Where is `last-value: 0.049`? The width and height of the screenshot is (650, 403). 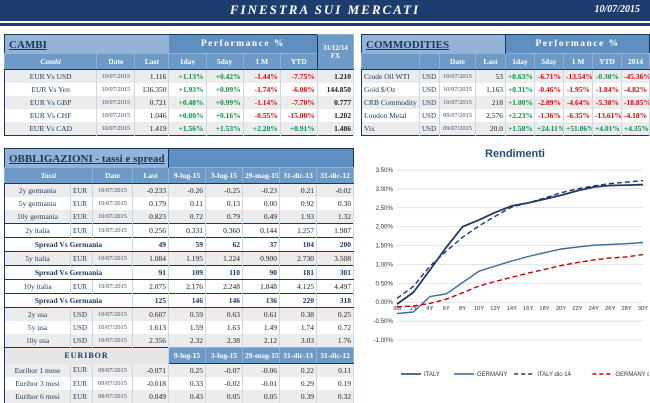
last-value: 0.049 is located at coordinates (151, 396).